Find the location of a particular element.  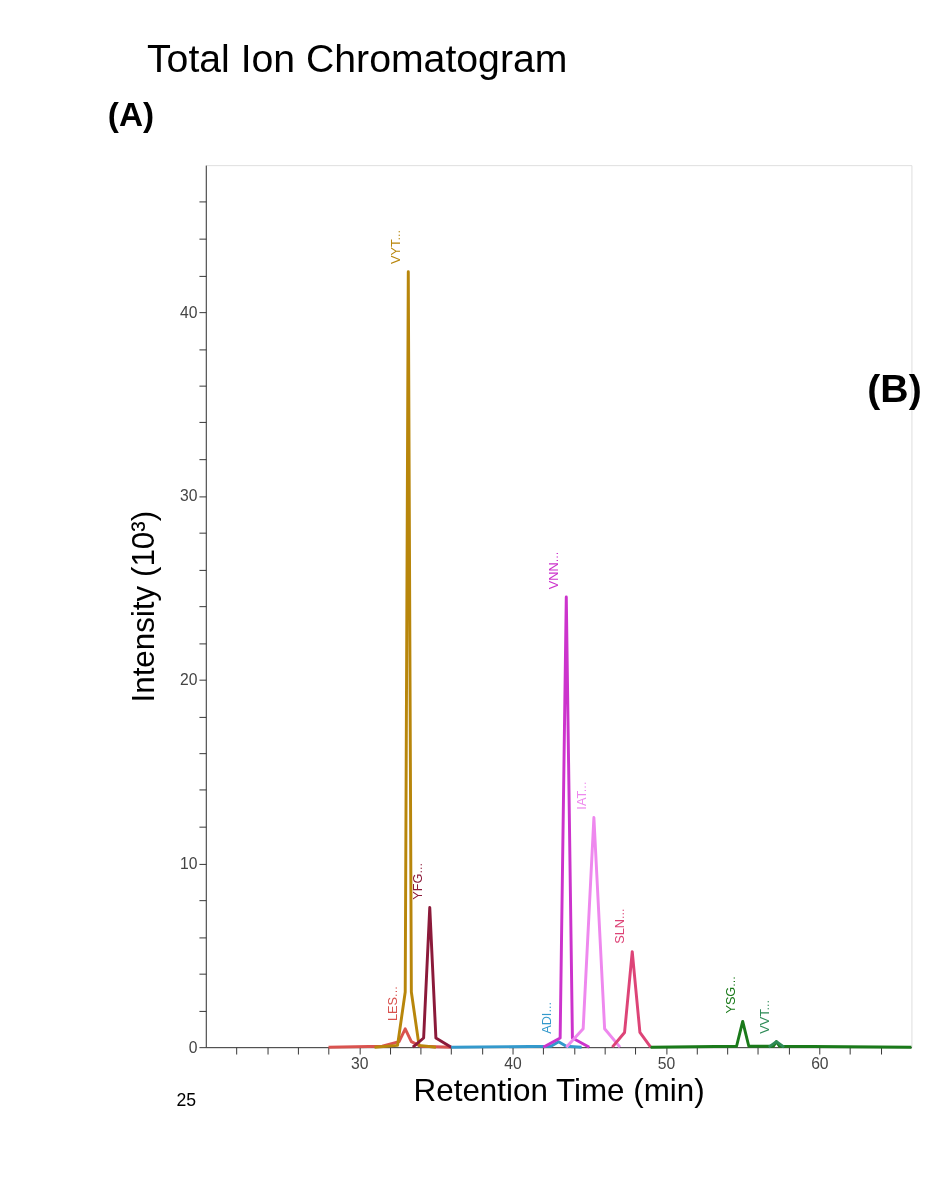

line-series is located at coordinates (405, 659).